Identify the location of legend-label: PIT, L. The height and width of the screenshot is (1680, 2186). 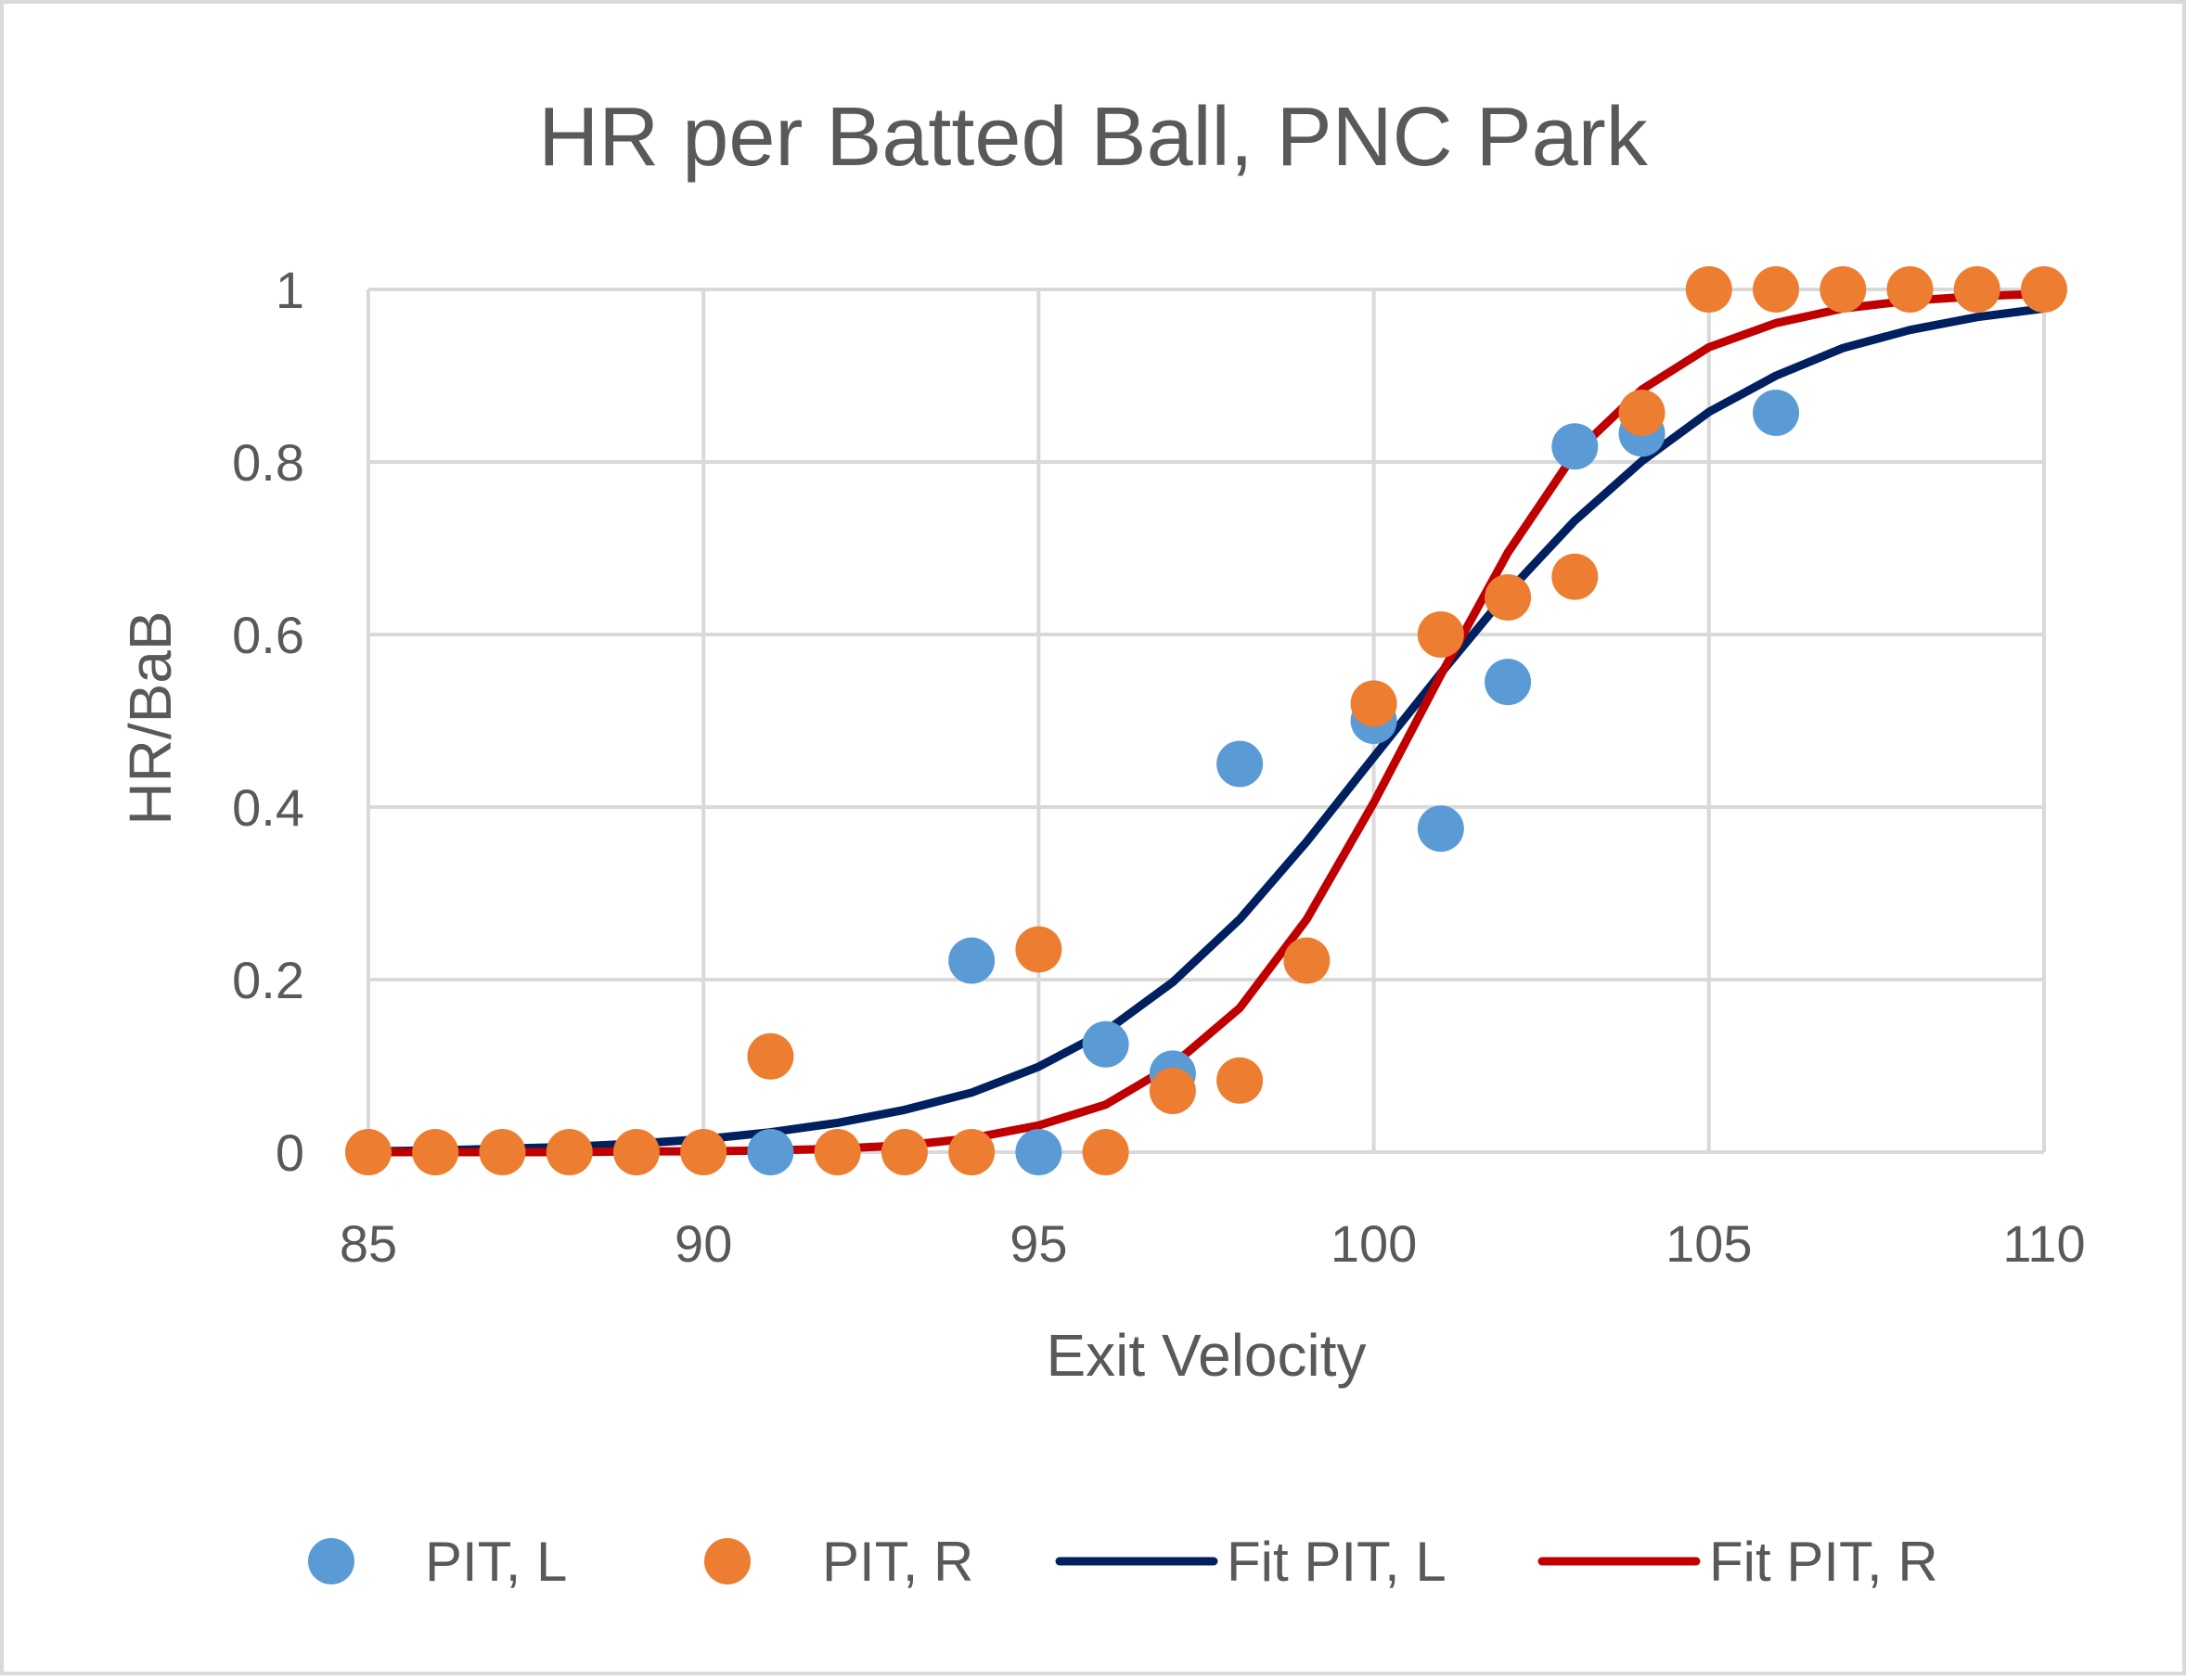
(496, 1562).